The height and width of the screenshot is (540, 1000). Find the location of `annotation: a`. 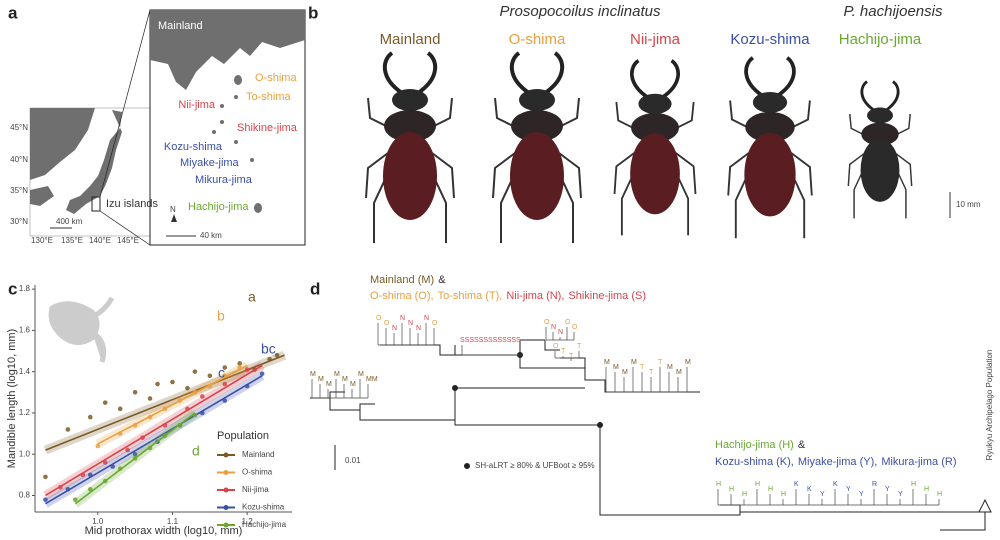

annotation: a is located at coordinates (252, 297).